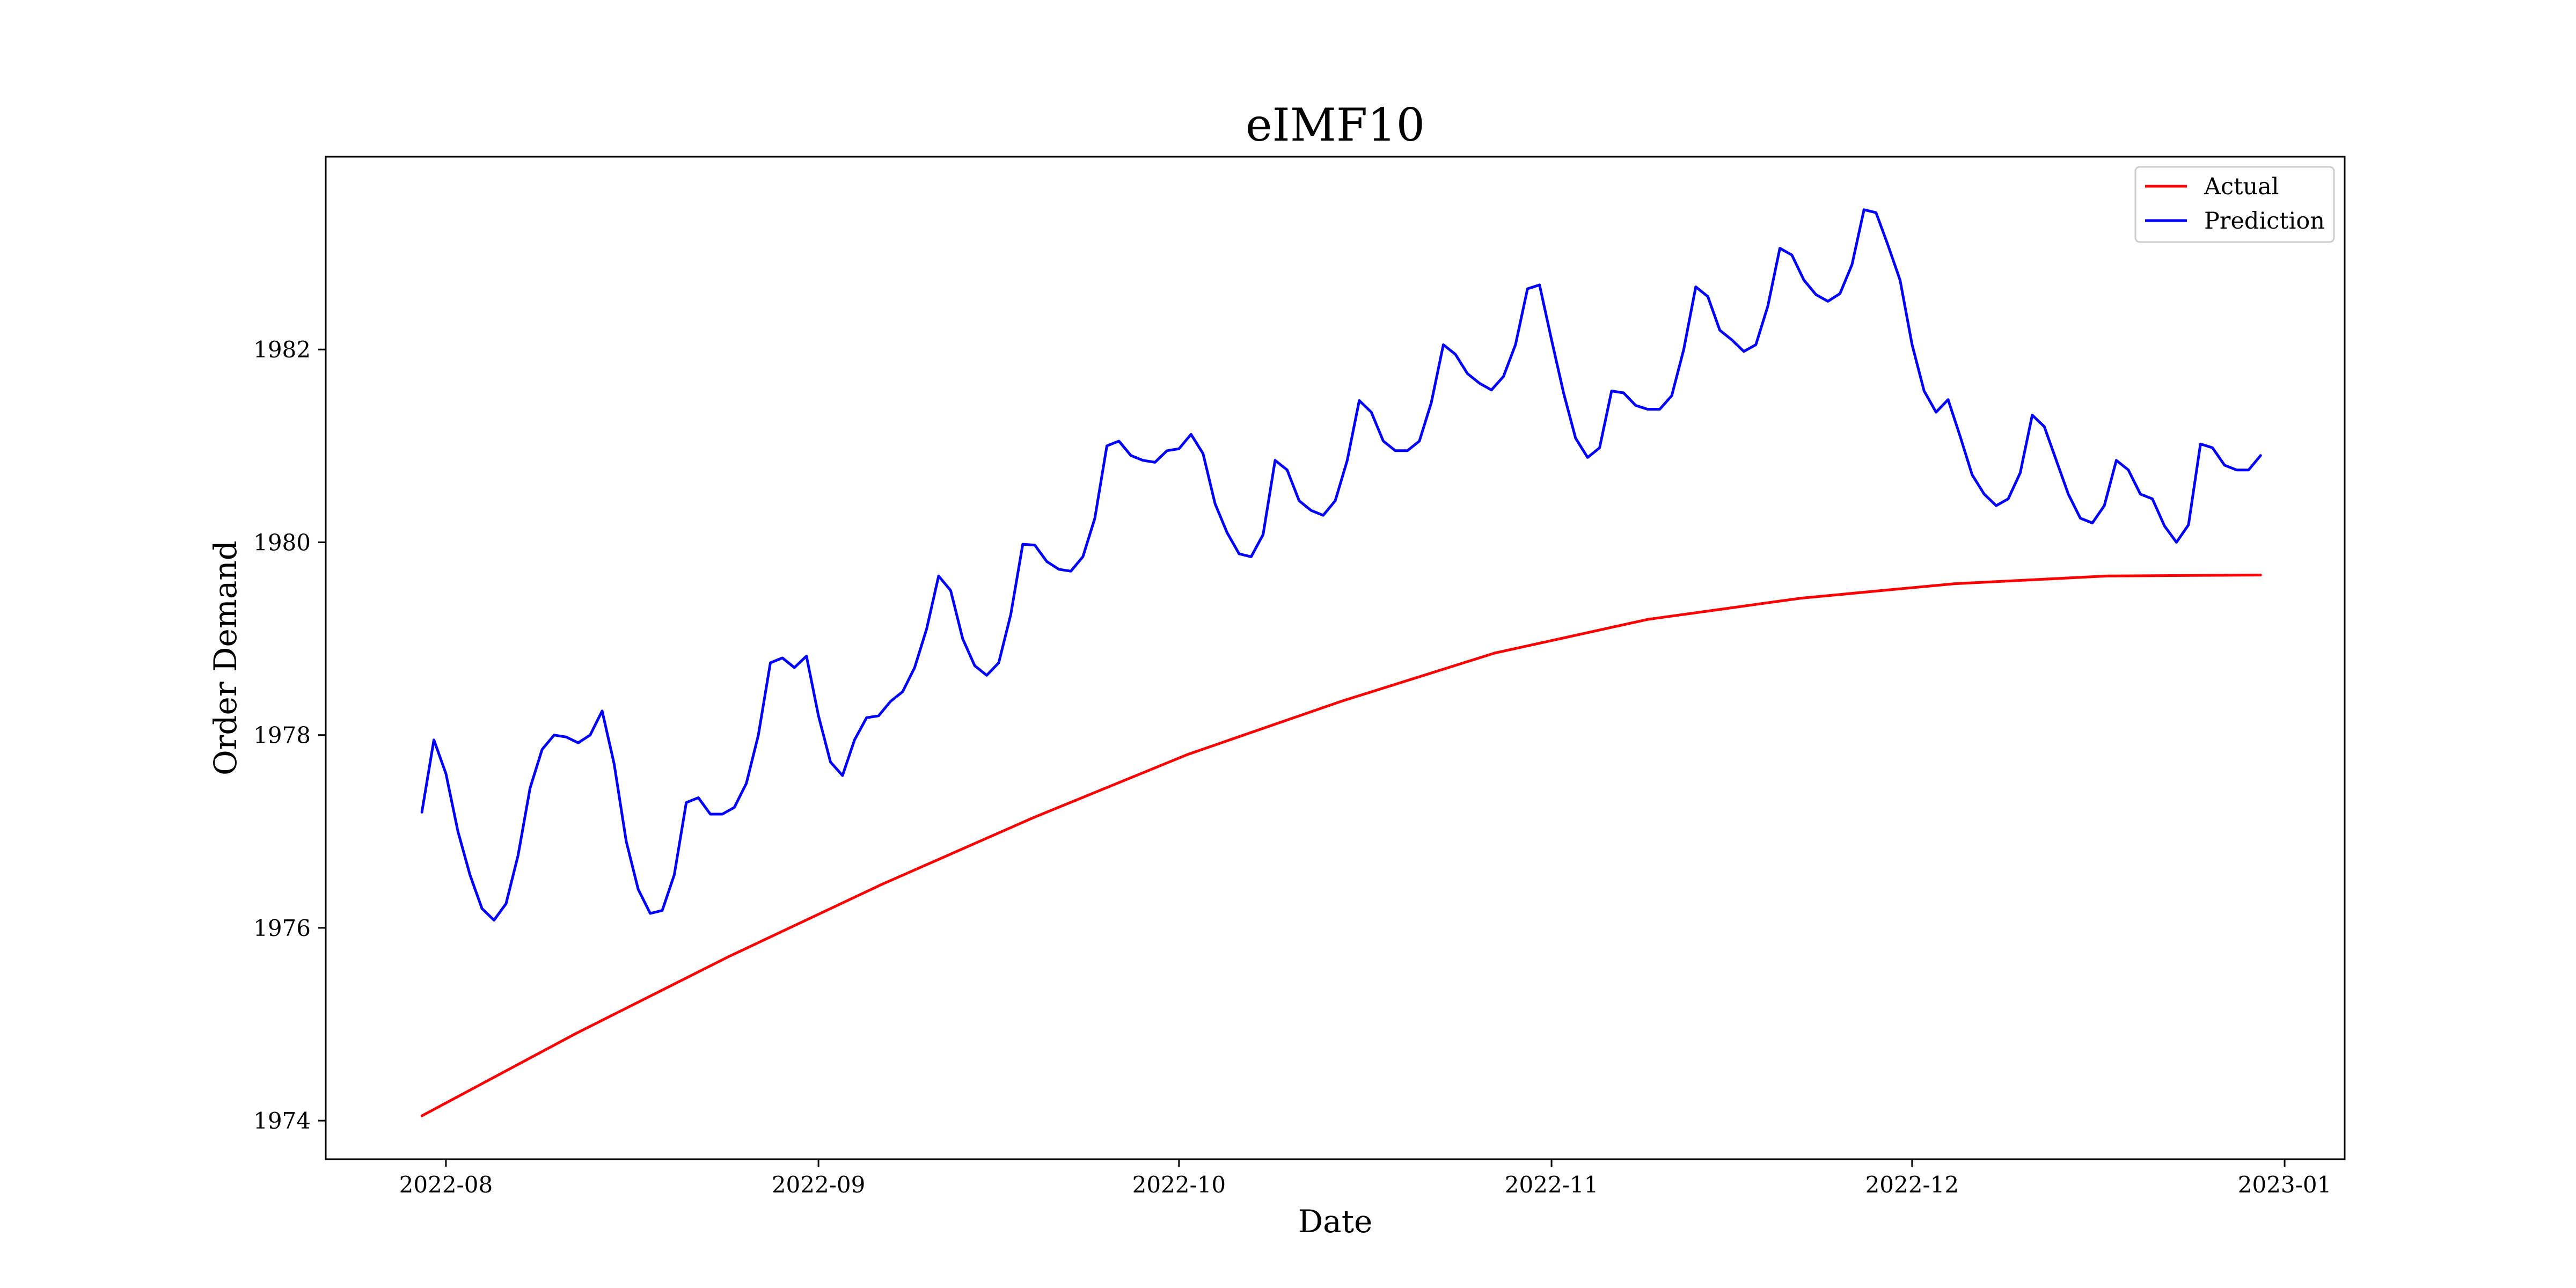 The image size is (2576, 1288). I want to click on y-tick-label: 1982, so click(282, 349).